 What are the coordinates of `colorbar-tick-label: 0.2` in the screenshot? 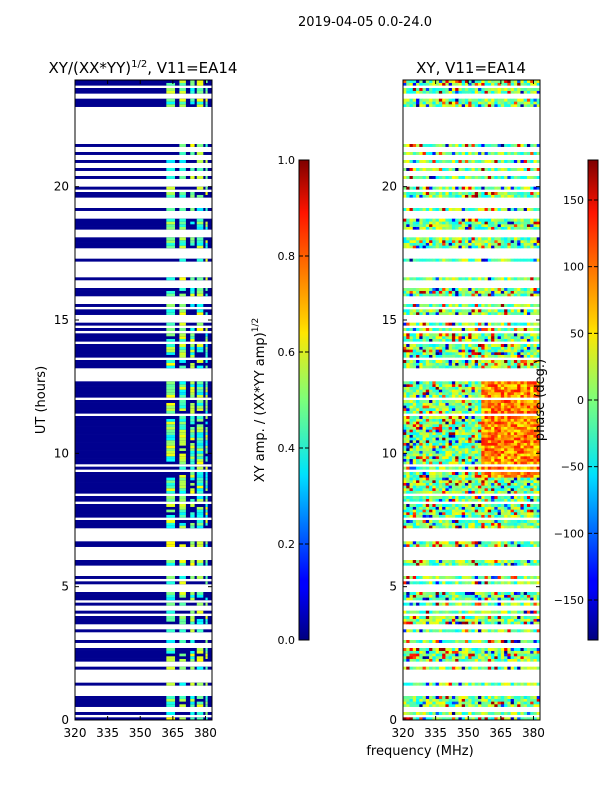 It's located at (287, 544).